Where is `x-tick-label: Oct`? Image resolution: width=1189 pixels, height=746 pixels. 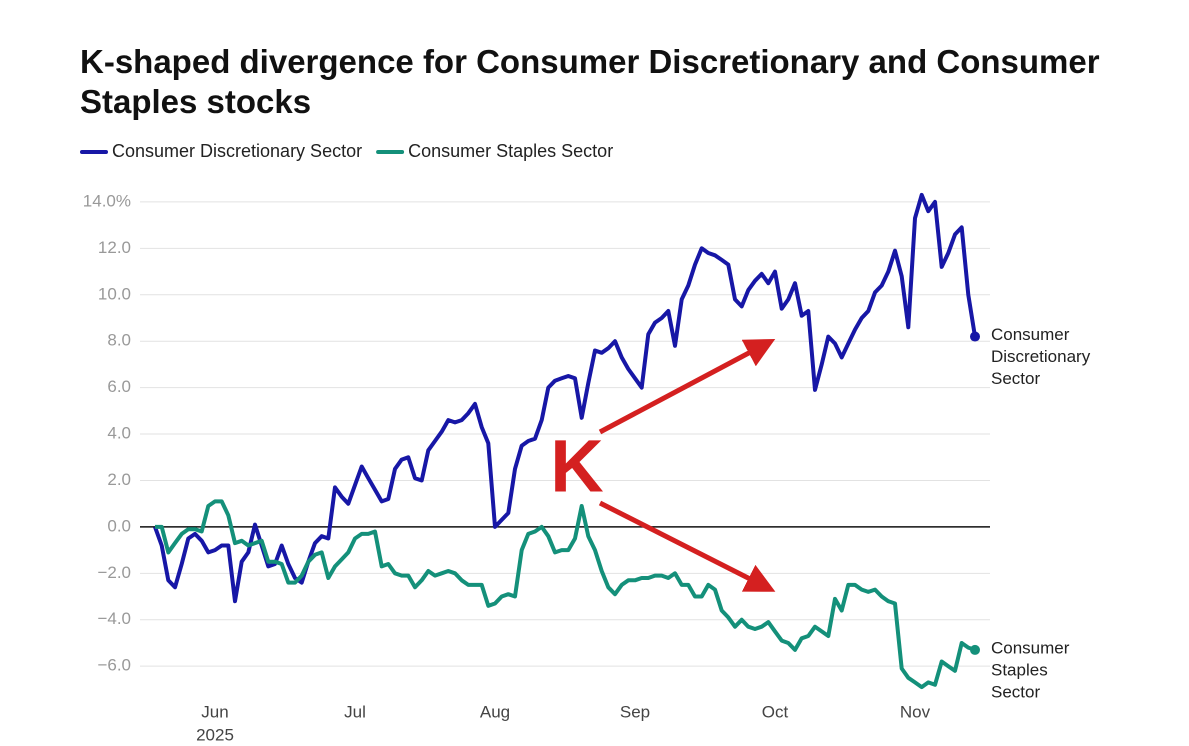
x-tick-label: Oct is located at coordinates (775, 711).